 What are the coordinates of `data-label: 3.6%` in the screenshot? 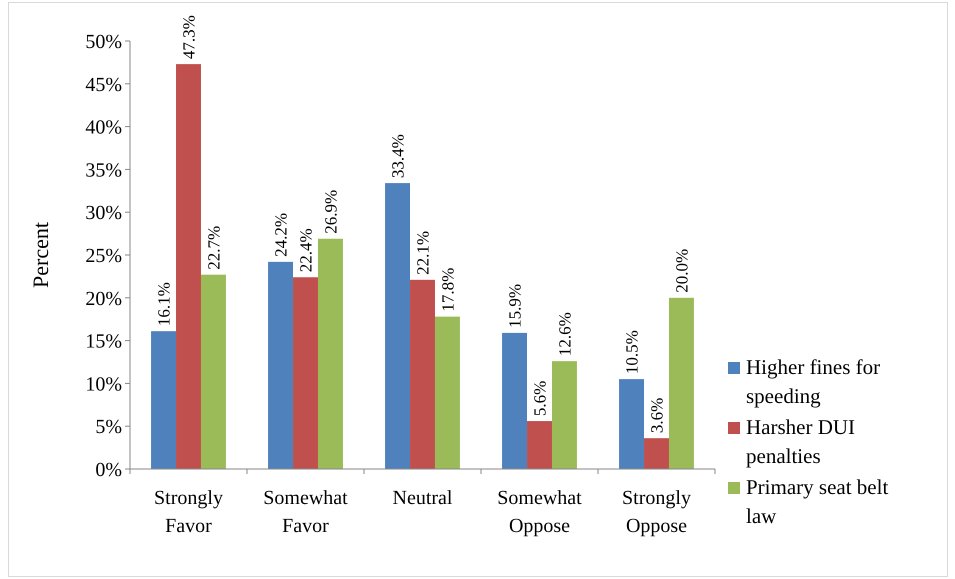 It's located at (657, 416).